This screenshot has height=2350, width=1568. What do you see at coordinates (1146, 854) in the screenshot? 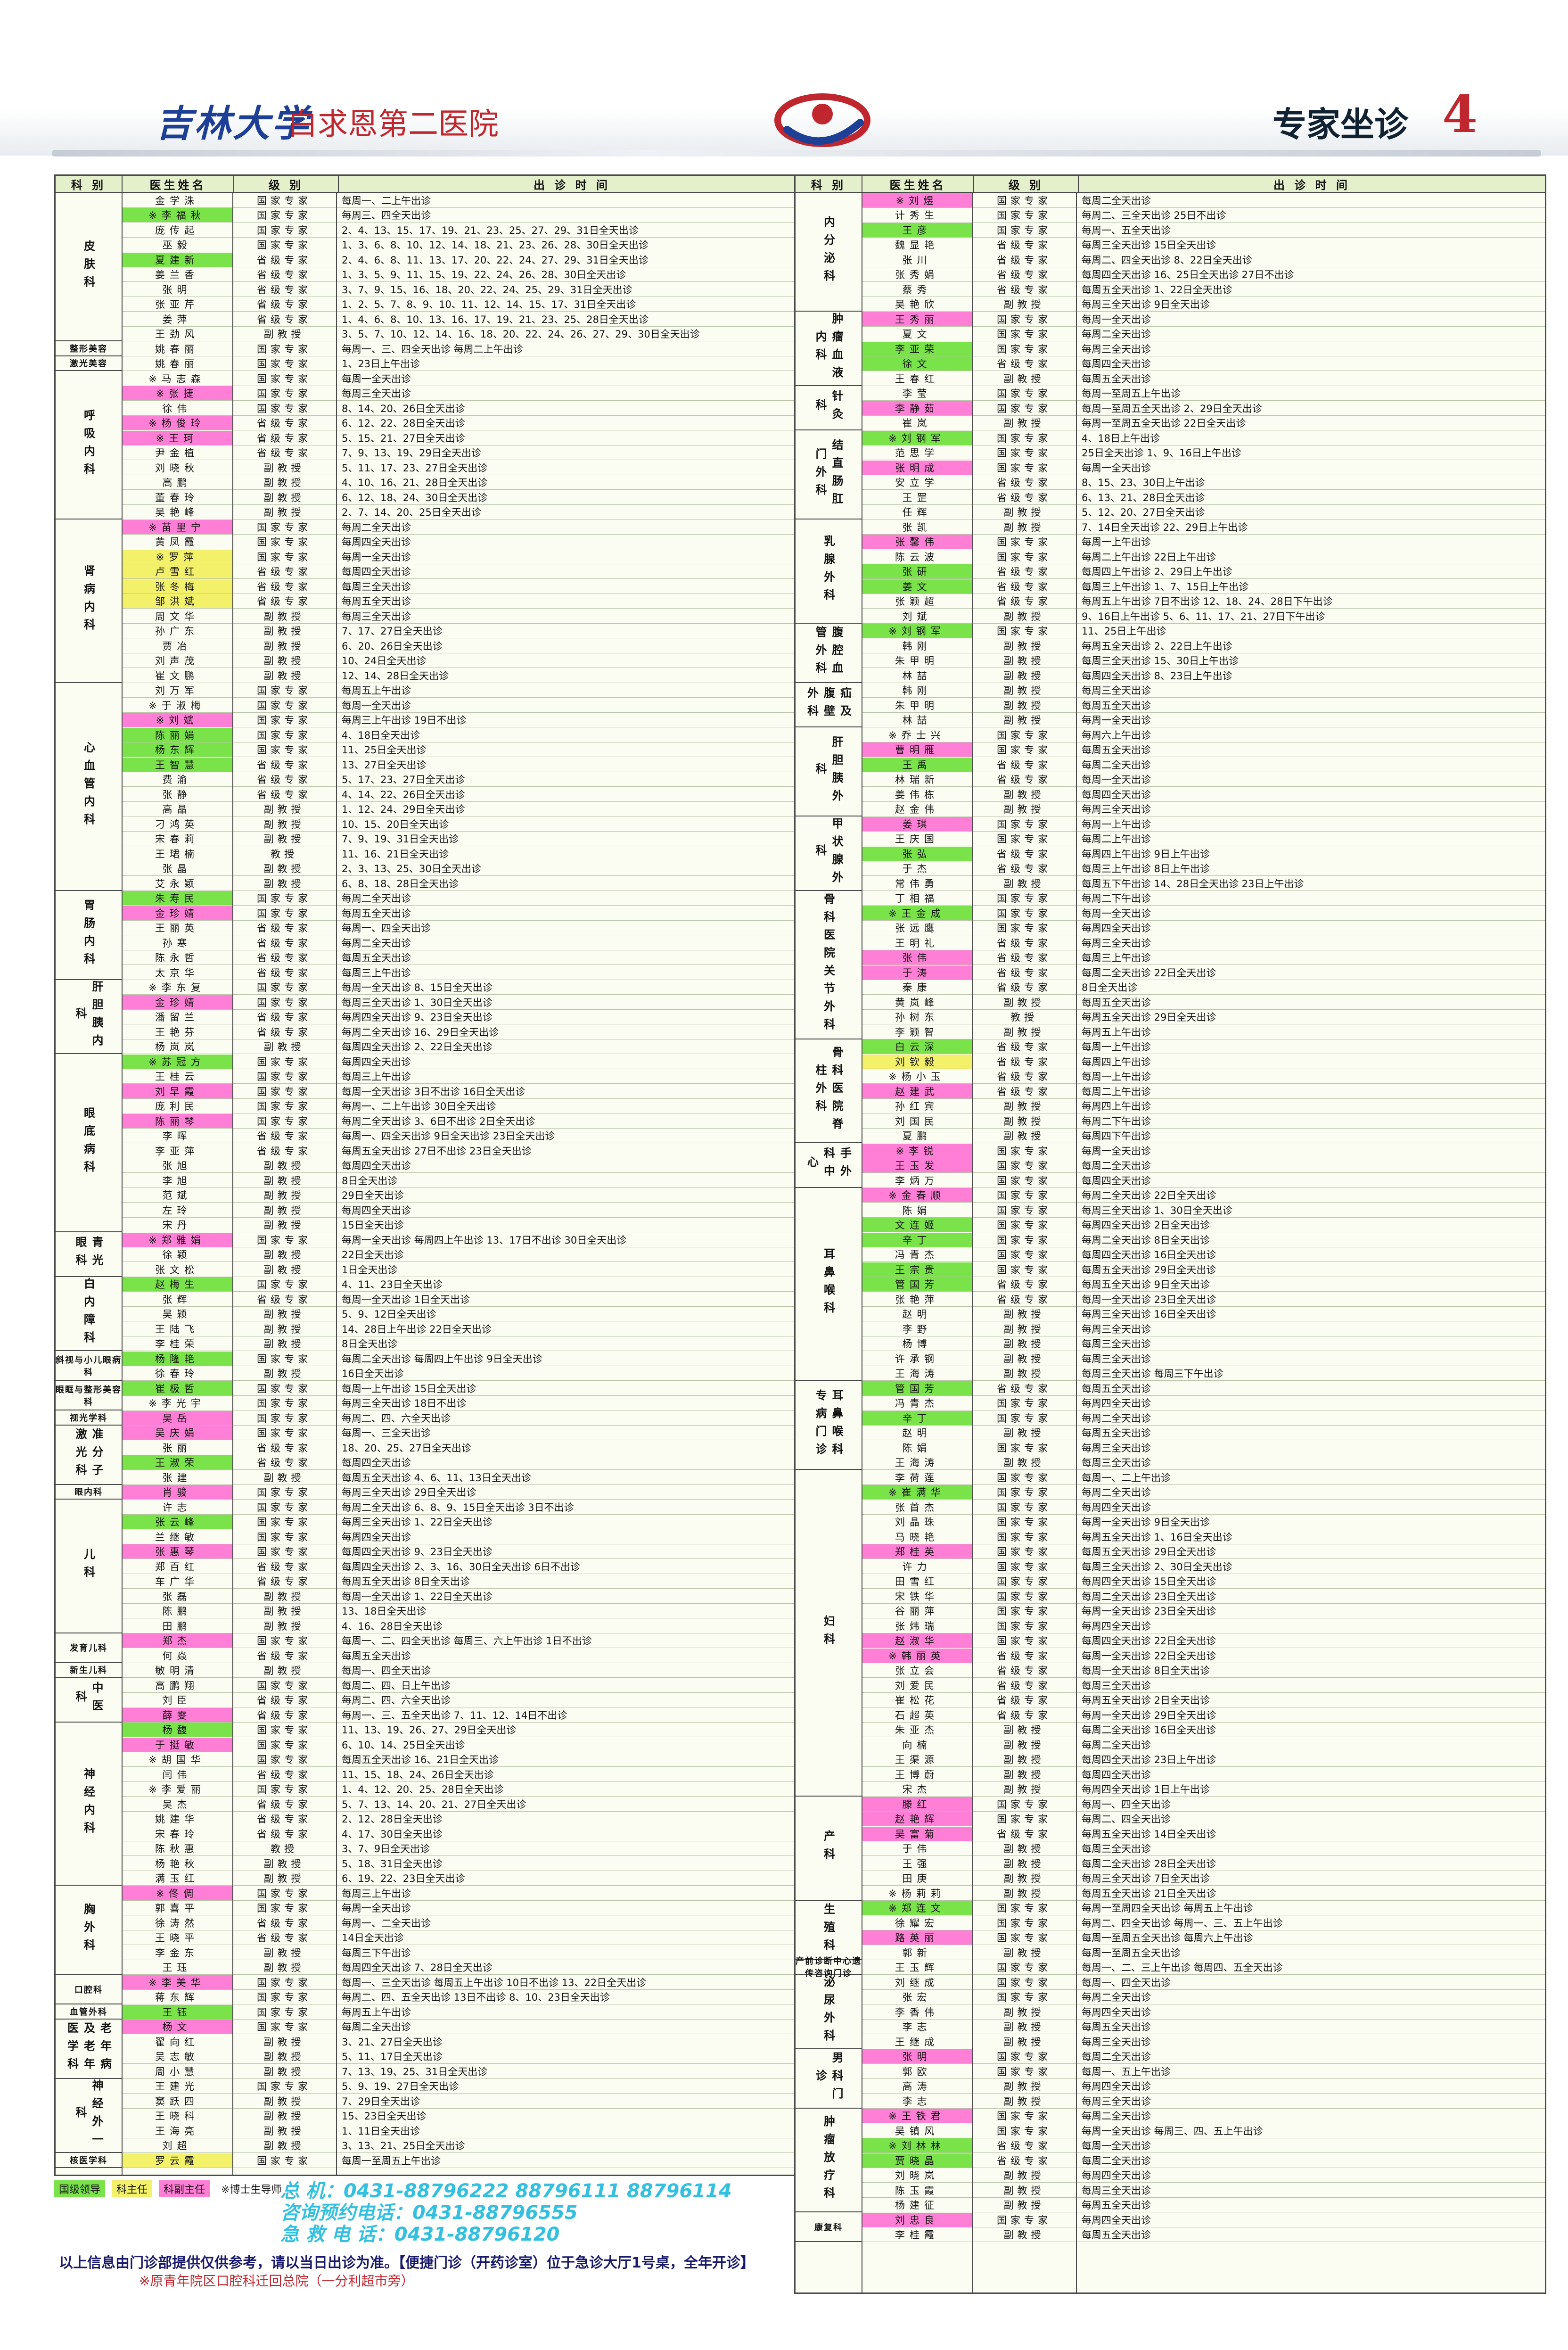
I see `clinic-hours: 每周四上午出诊 9日上午出诊` at bounding box center [1146, 854].